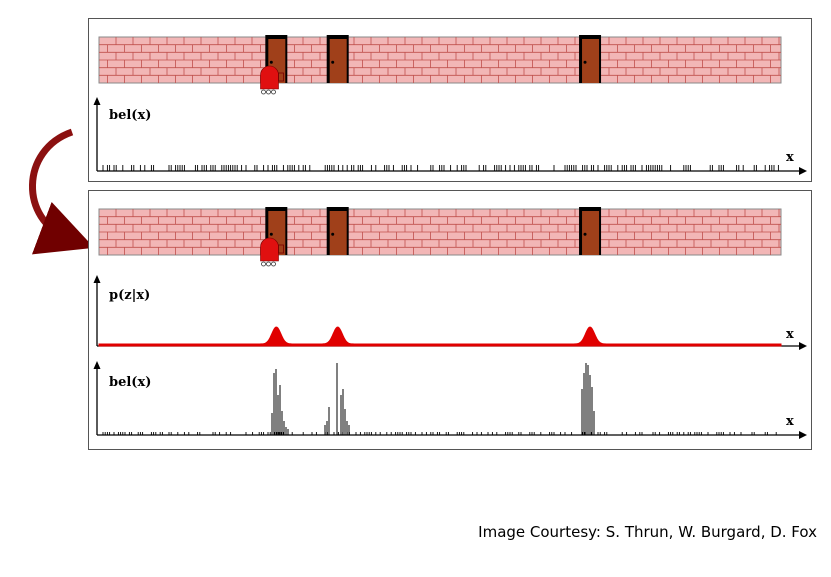 This screenshot has width=831, height=577. Describe the element at coordinates (439, 399) in the screenshot. I see `posterior-belief-samples` at that location.